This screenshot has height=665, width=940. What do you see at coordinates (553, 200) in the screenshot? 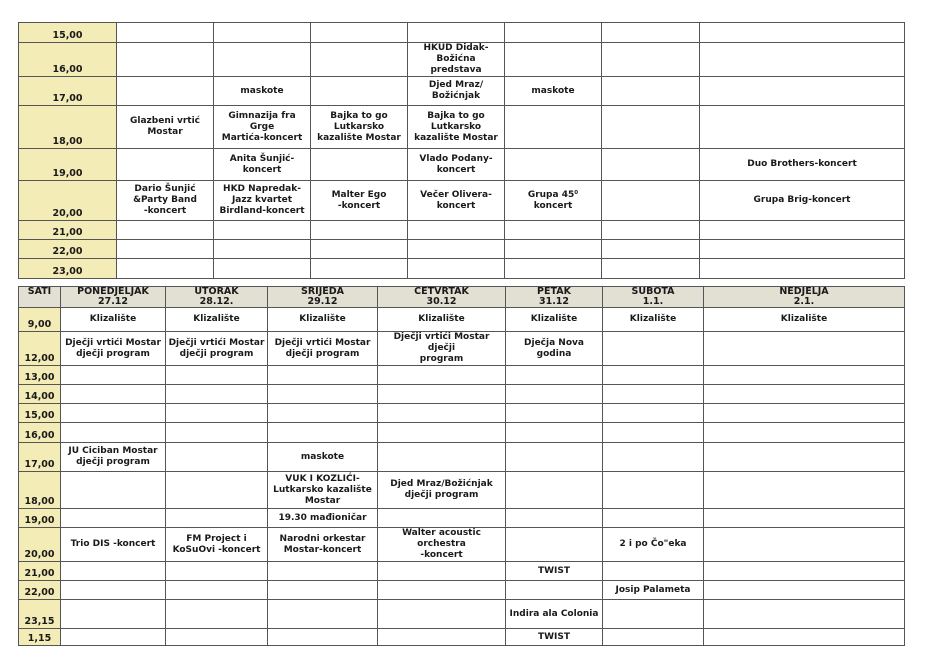
I see `event-cell: Grupa 45⁰ koncert` at bounding box center [553, 200].